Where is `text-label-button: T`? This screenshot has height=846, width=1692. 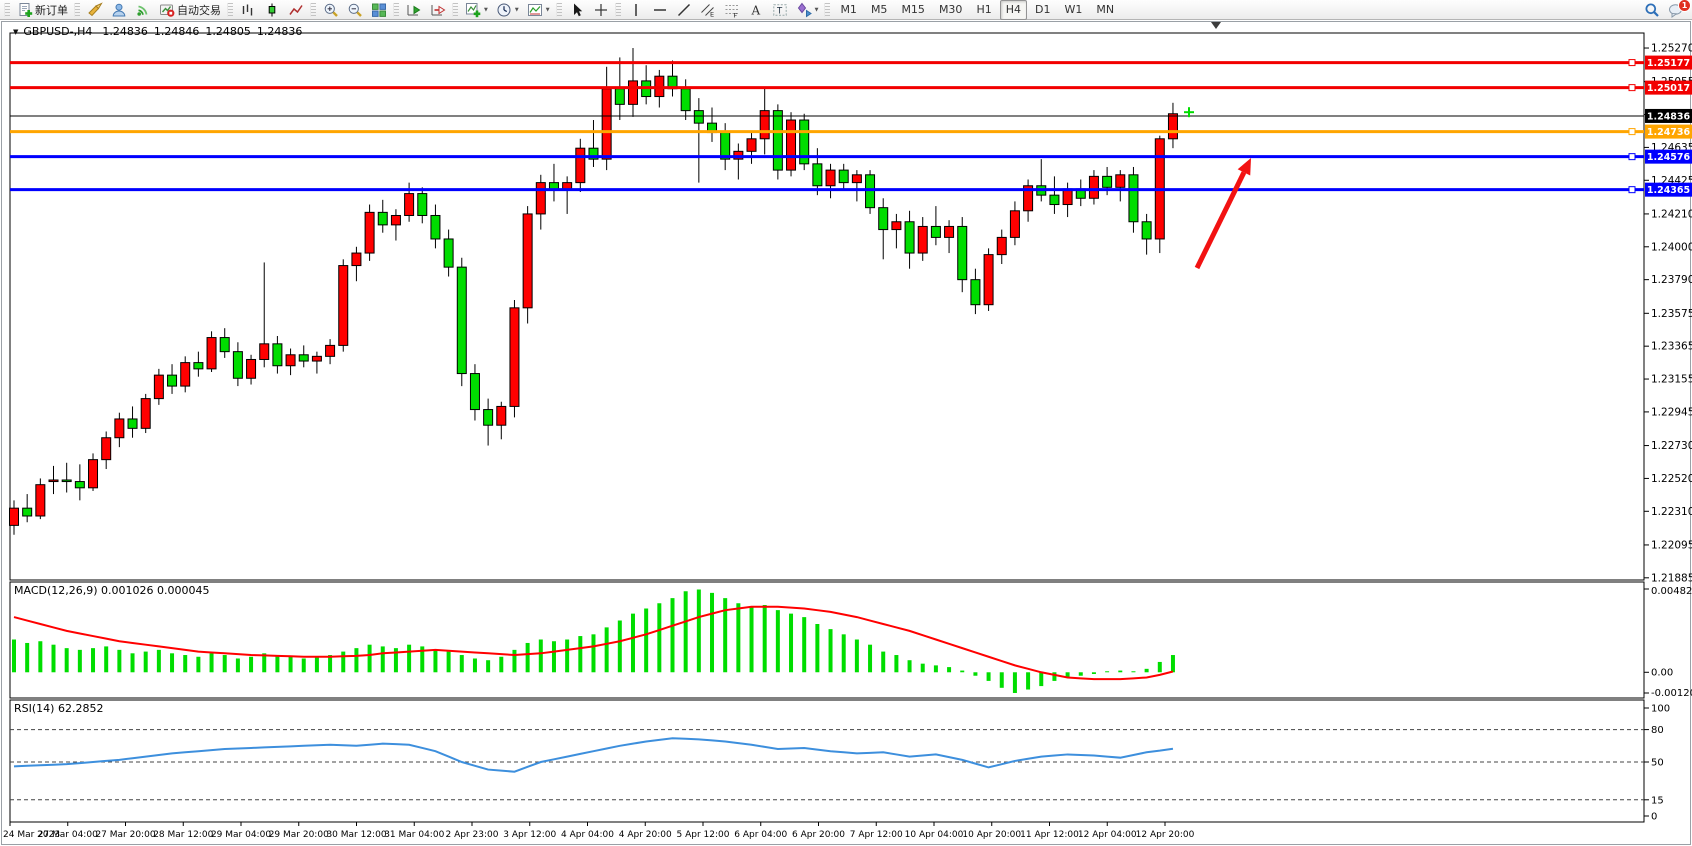
text-label-button: T is located at coordinates (780, 10).